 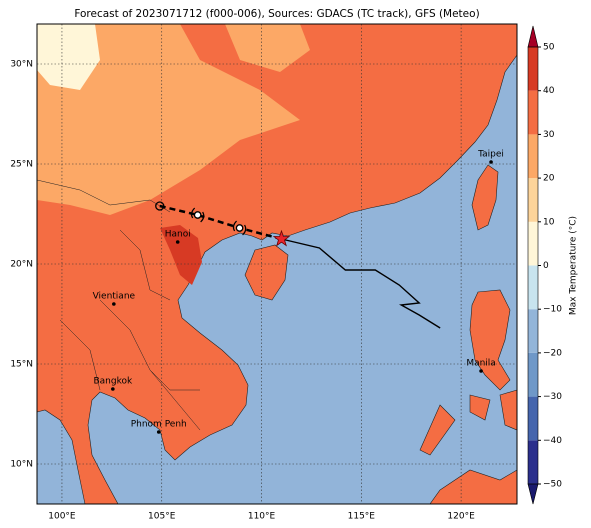 I want to click on y-tick-label: 15°N, so click(x=21, y=365).